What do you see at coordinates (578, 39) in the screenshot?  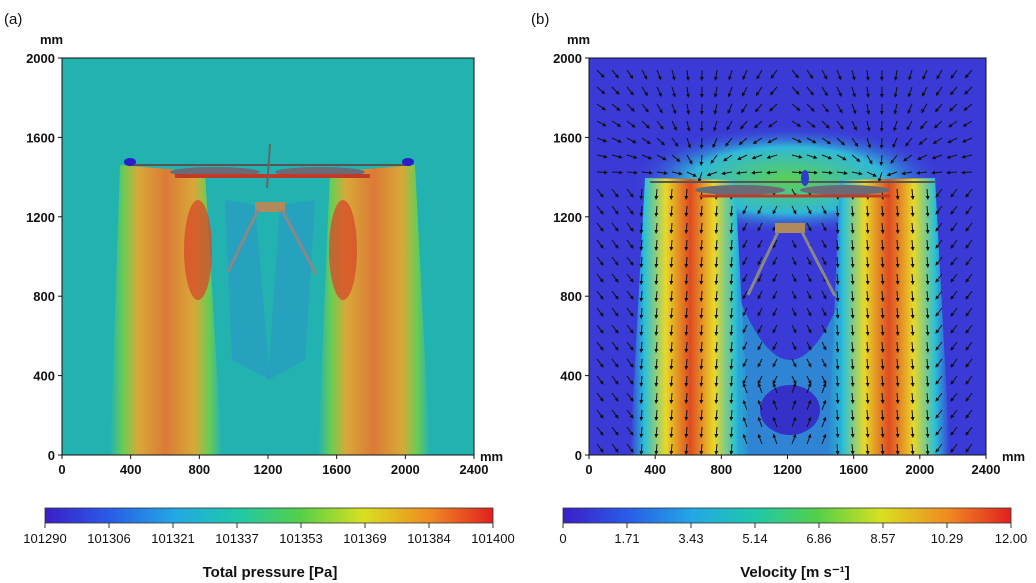 I see `panel-b-y-unit: mm` at bounding box center [578, 39].